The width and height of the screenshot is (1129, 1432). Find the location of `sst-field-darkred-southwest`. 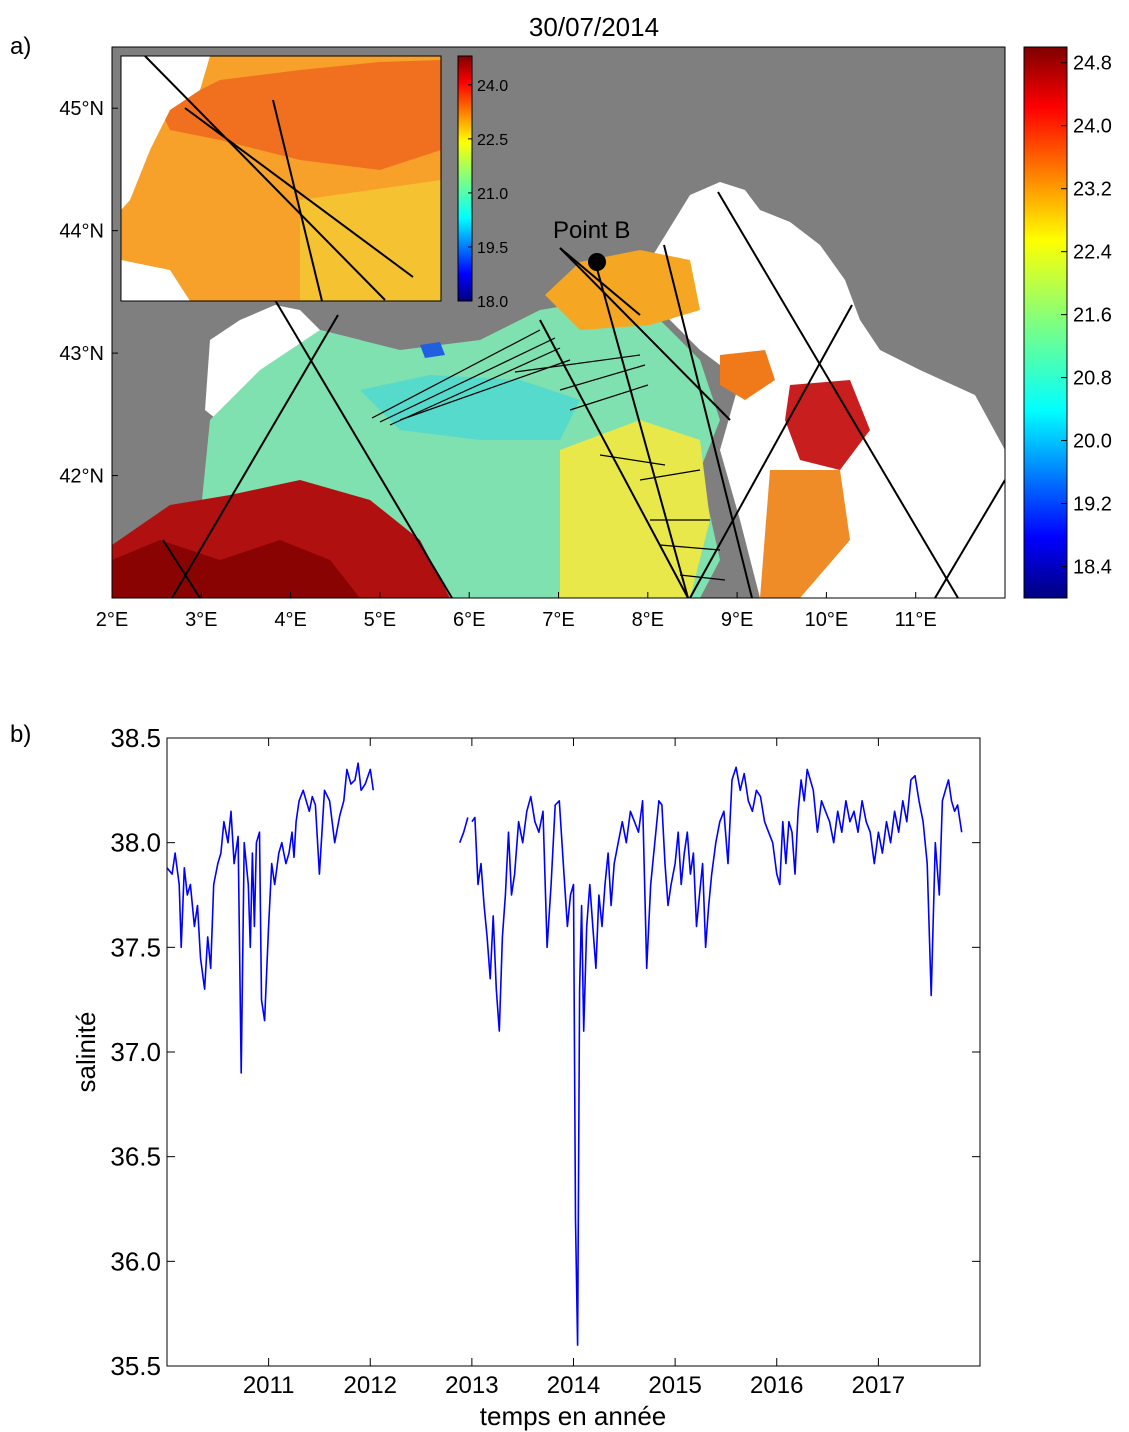

sst-field-darkred-southwest is located at coordinates (236, 569).